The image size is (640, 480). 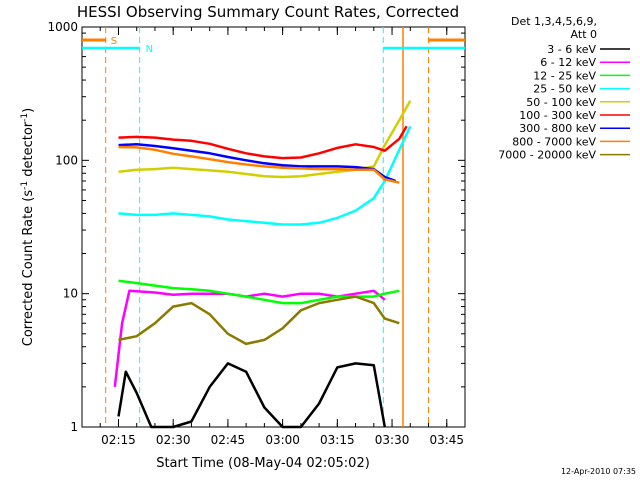 I want to click on x-tick-label: 03:00, so click(x=282, y=440).